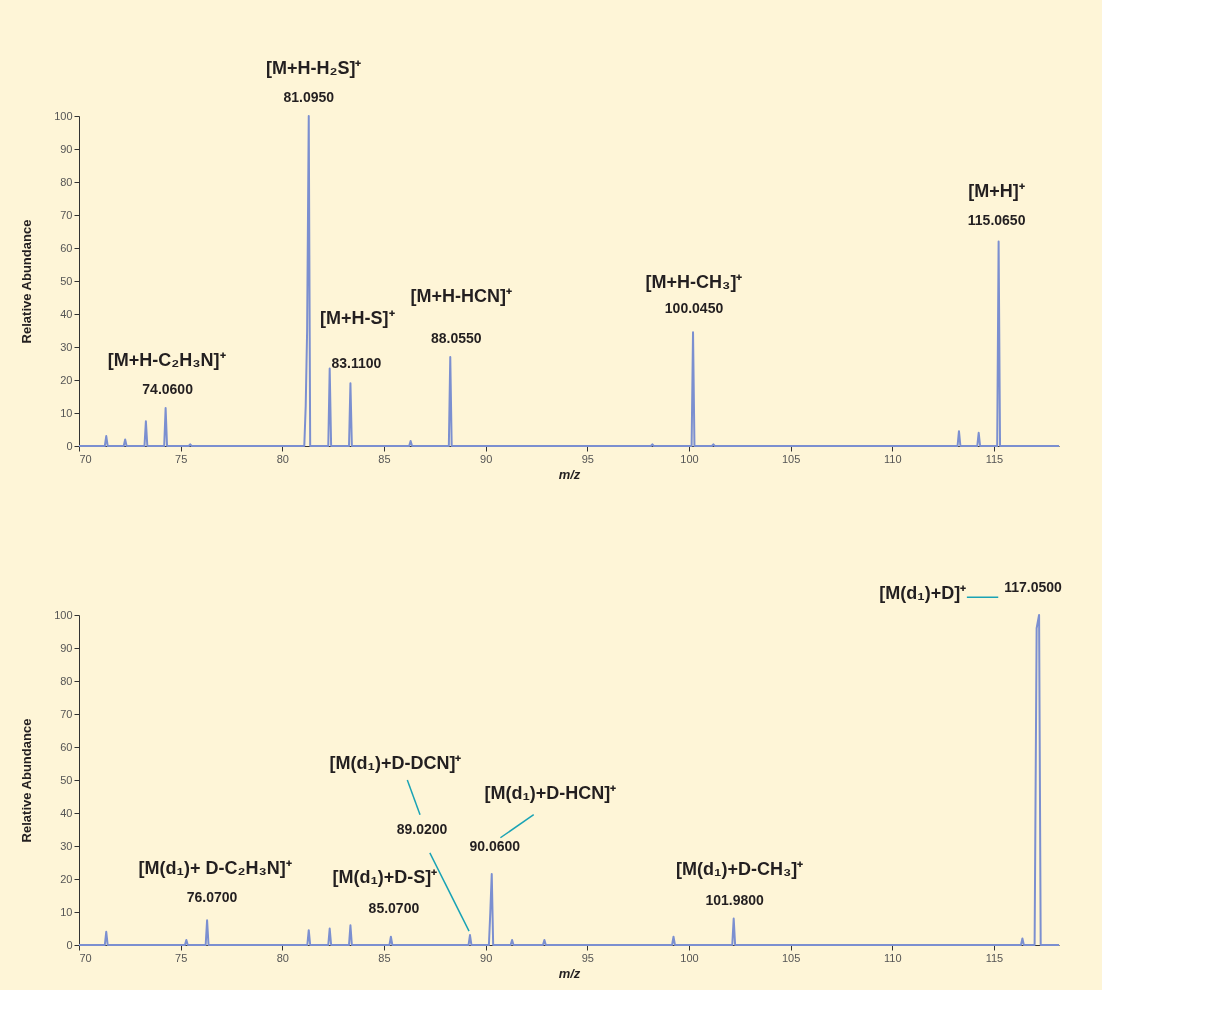 This screenshot has width=1229, height=1017. What do you see at coordinates (923, 592) in the screenshot?
I see `text: [M(d₁)+D]⁺` at bounding box center [923, 592].